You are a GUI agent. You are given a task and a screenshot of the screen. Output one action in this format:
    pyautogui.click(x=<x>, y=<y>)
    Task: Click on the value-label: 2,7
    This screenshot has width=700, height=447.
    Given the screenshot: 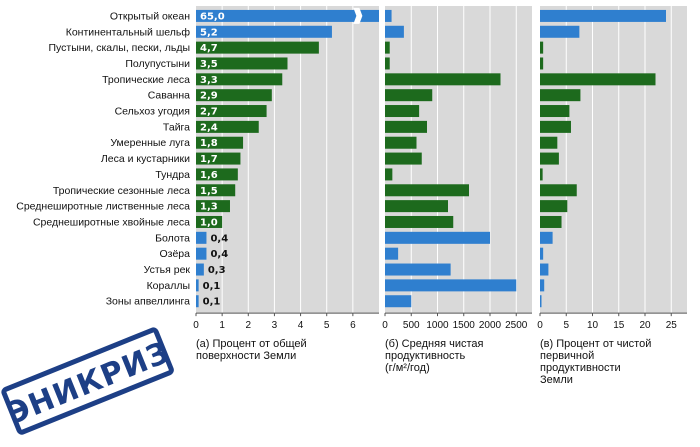 What is the action you would take?
    pyautogui.click(x=209, y=112)
    